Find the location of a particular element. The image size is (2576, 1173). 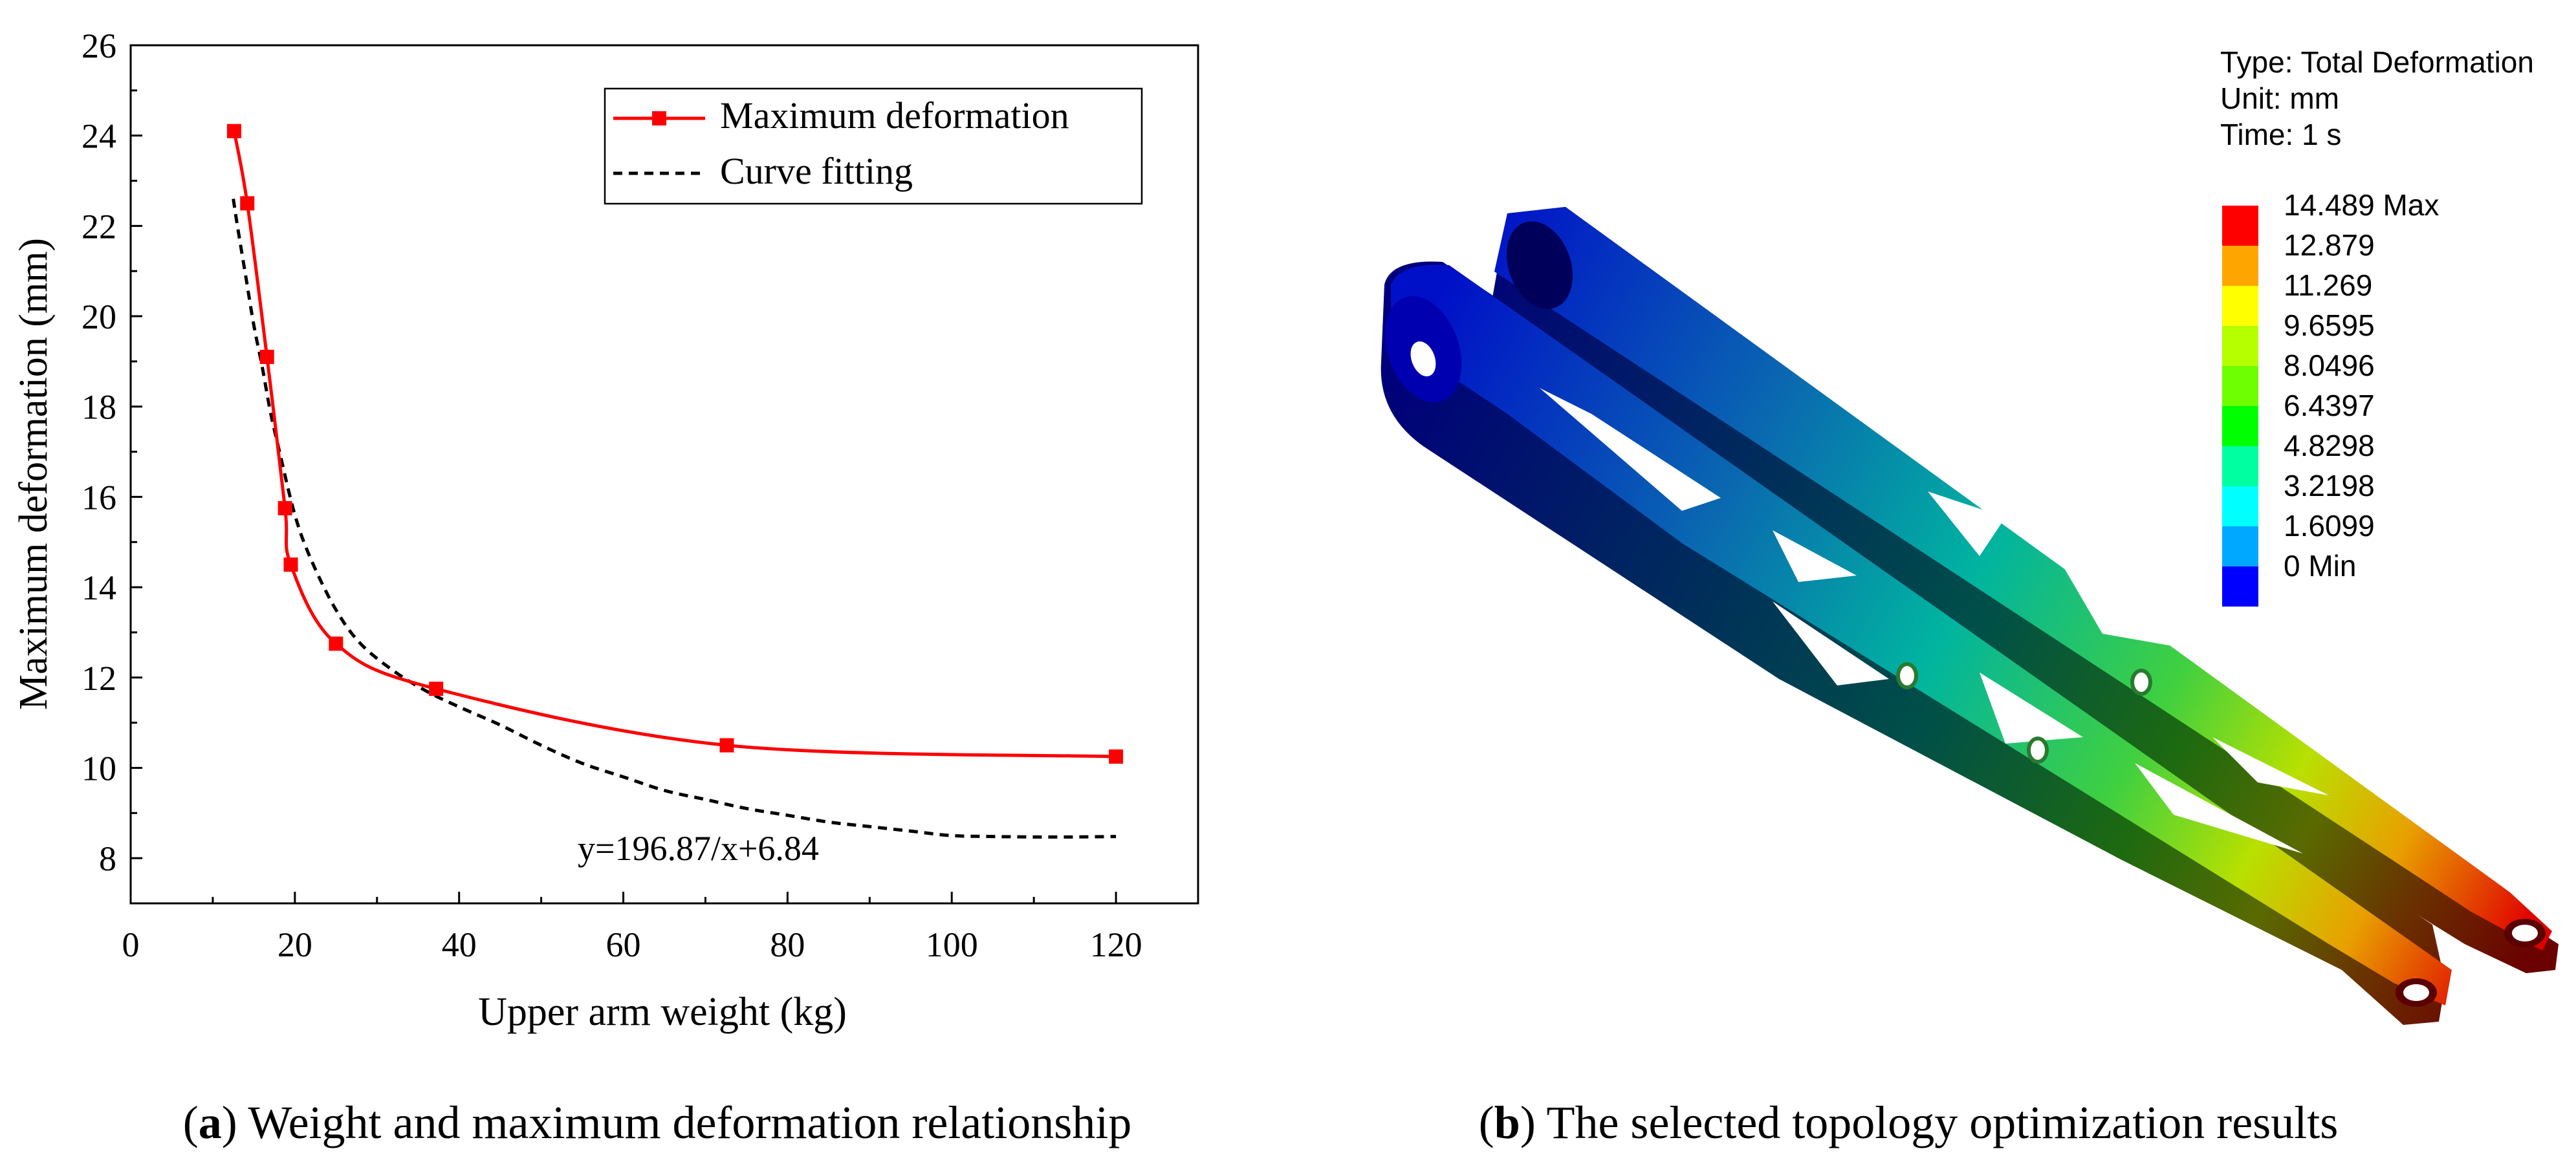

legend-level-label: 1.6099 is located at coordinates (2329, 526).